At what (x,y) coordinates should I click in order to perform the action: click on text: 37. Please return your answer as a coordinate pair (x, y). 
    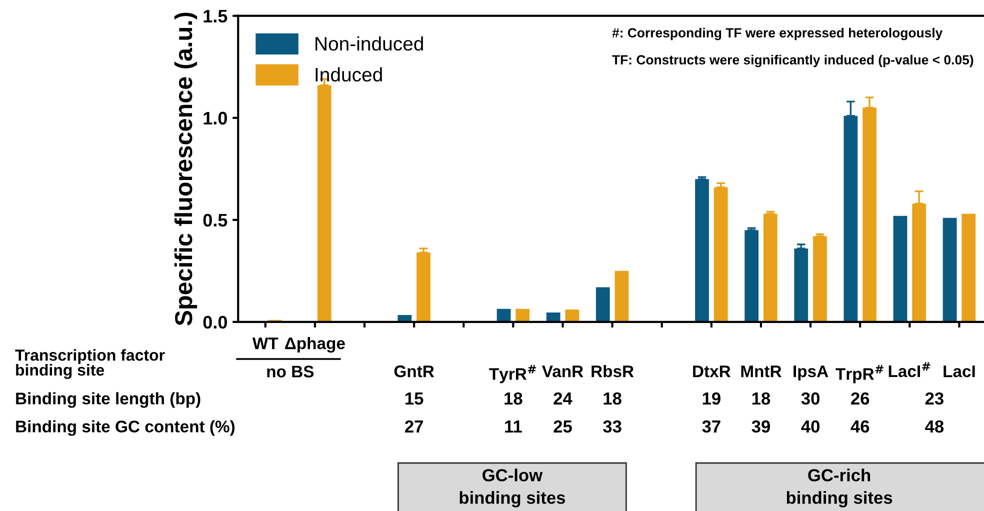
    Looking at the image, I should click on (711, 426).